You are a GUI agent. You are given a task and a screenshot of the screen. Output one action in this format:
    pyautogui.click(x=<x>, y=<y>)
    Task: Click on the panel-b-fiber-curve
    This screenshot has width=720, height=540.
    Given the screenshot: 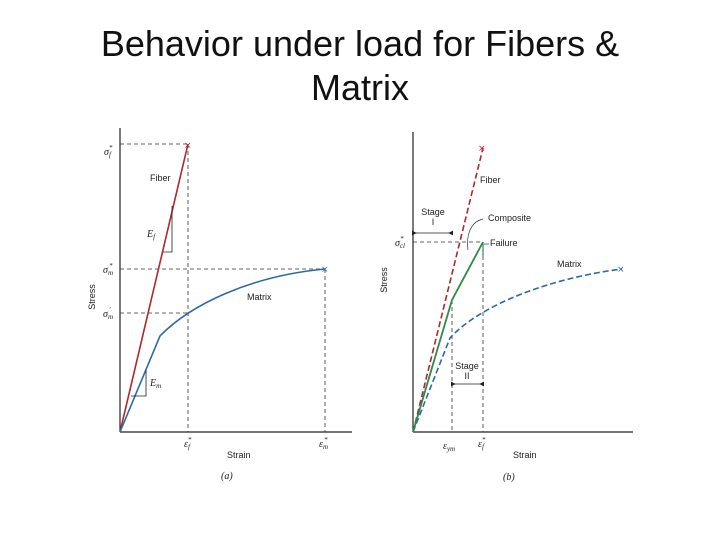 What is the action you would take?
    pyautogui.click(x=448, y=290)
    